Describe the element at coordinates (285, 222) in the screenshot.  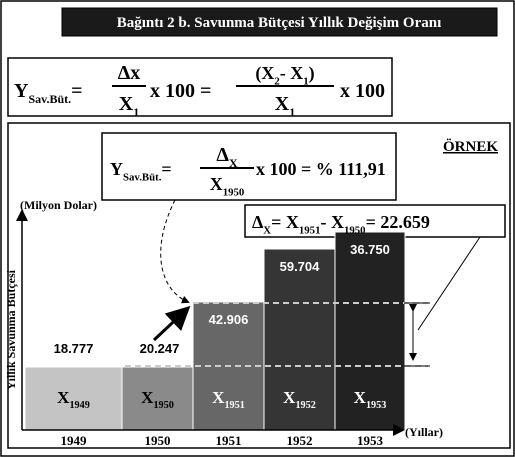
I see `formula-part: = X` at that location.